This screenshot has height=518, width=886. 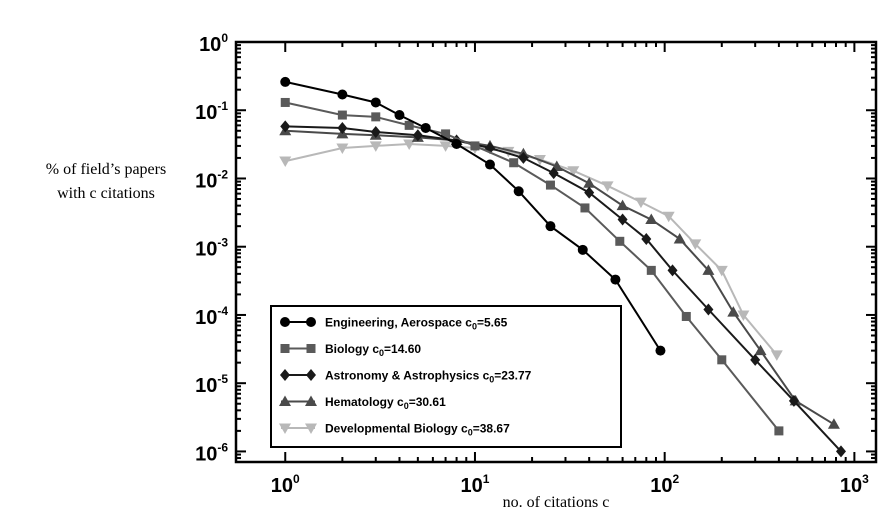 I want to click on legend-entry: Developmental Biology c0=38.67, so click(x=394, y=430).